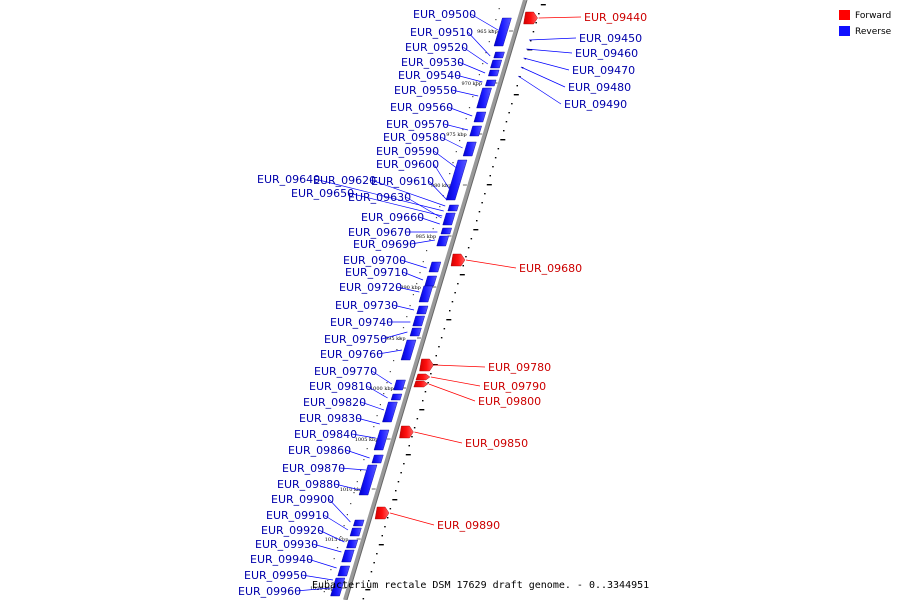 The image size is (900, 600). What do you see at coordinates (519, 367) in the screenshot?
I see `forward-gene-label: EUR_09780` at bounding box center [519, 367].